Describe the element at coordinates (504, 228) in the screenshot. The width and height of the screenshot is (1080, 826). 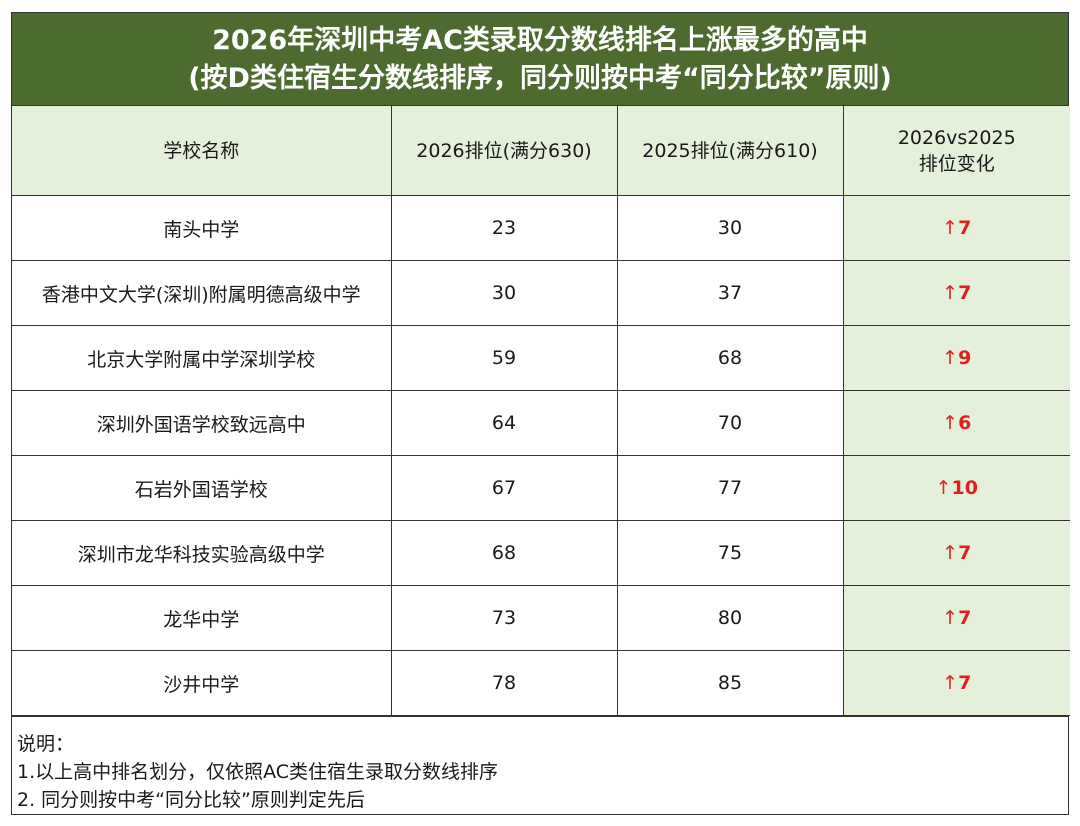
I see `cell-rank-2026: 23` at that location.